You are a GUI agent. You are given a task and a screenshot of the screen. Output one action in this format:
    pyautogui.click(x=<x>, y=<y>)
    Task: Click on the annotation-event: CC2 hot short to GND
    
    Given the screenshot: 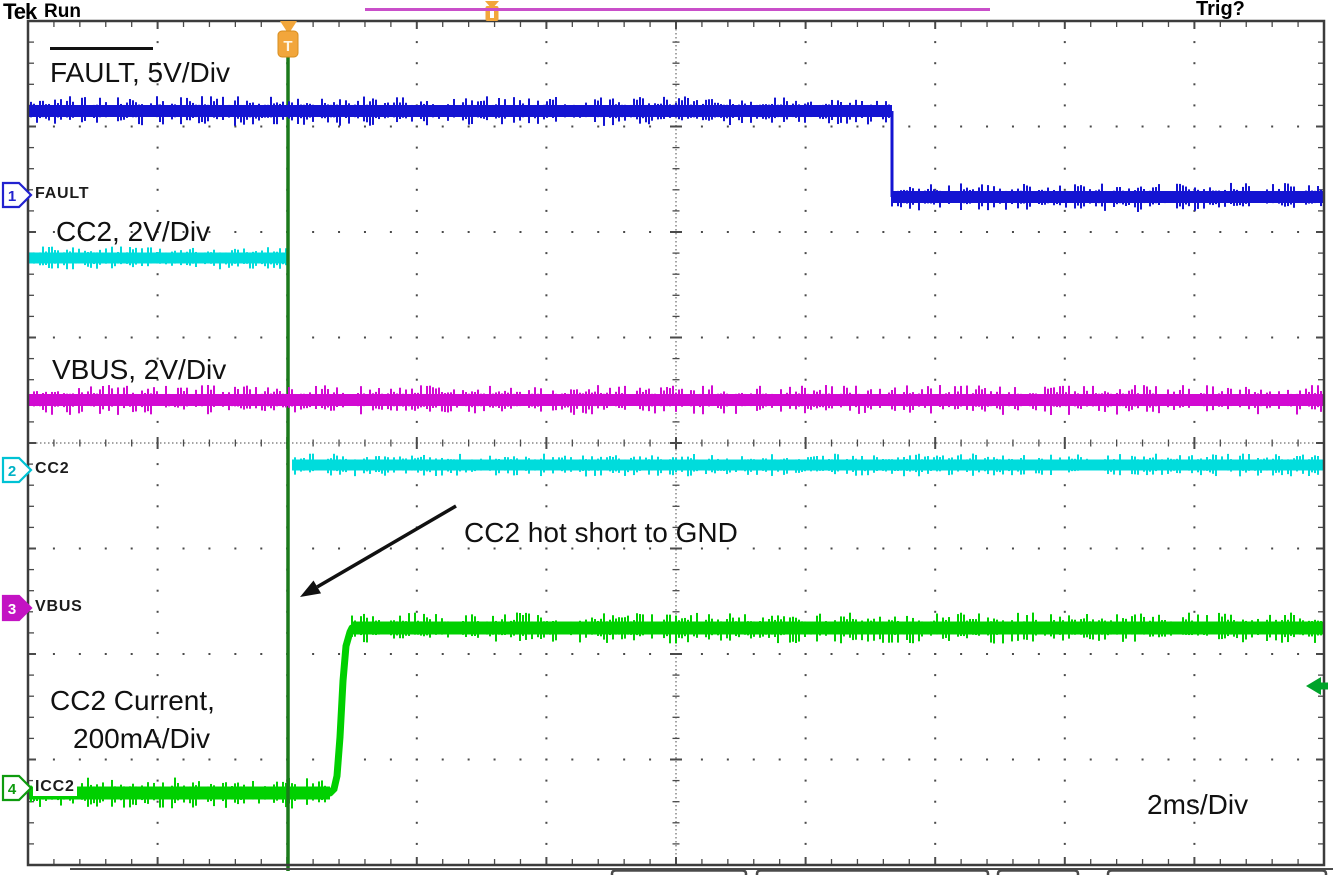 What is the action you would take?
    pyautogui.click(x=601, y=532)
    